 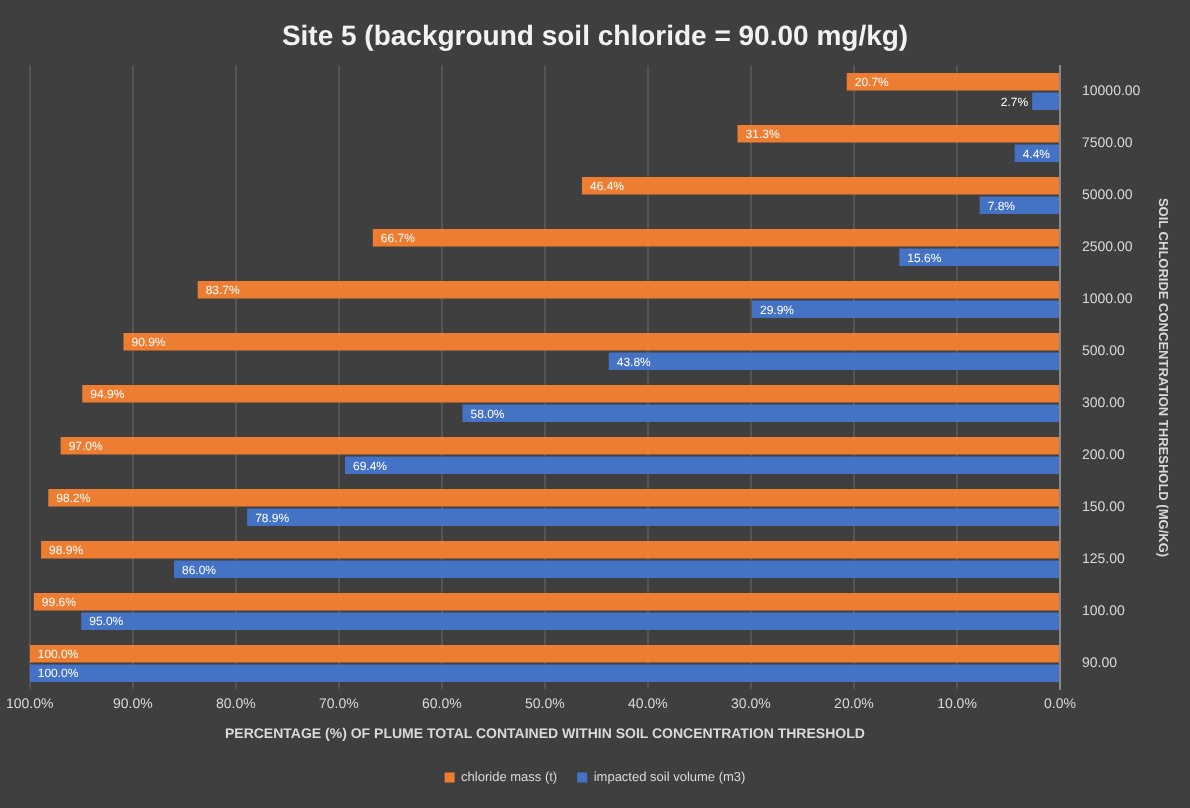 I want to click on chart-title: Site 5 (background soil chloride = 90.00 mg/kg), so click(x=595, y=34).